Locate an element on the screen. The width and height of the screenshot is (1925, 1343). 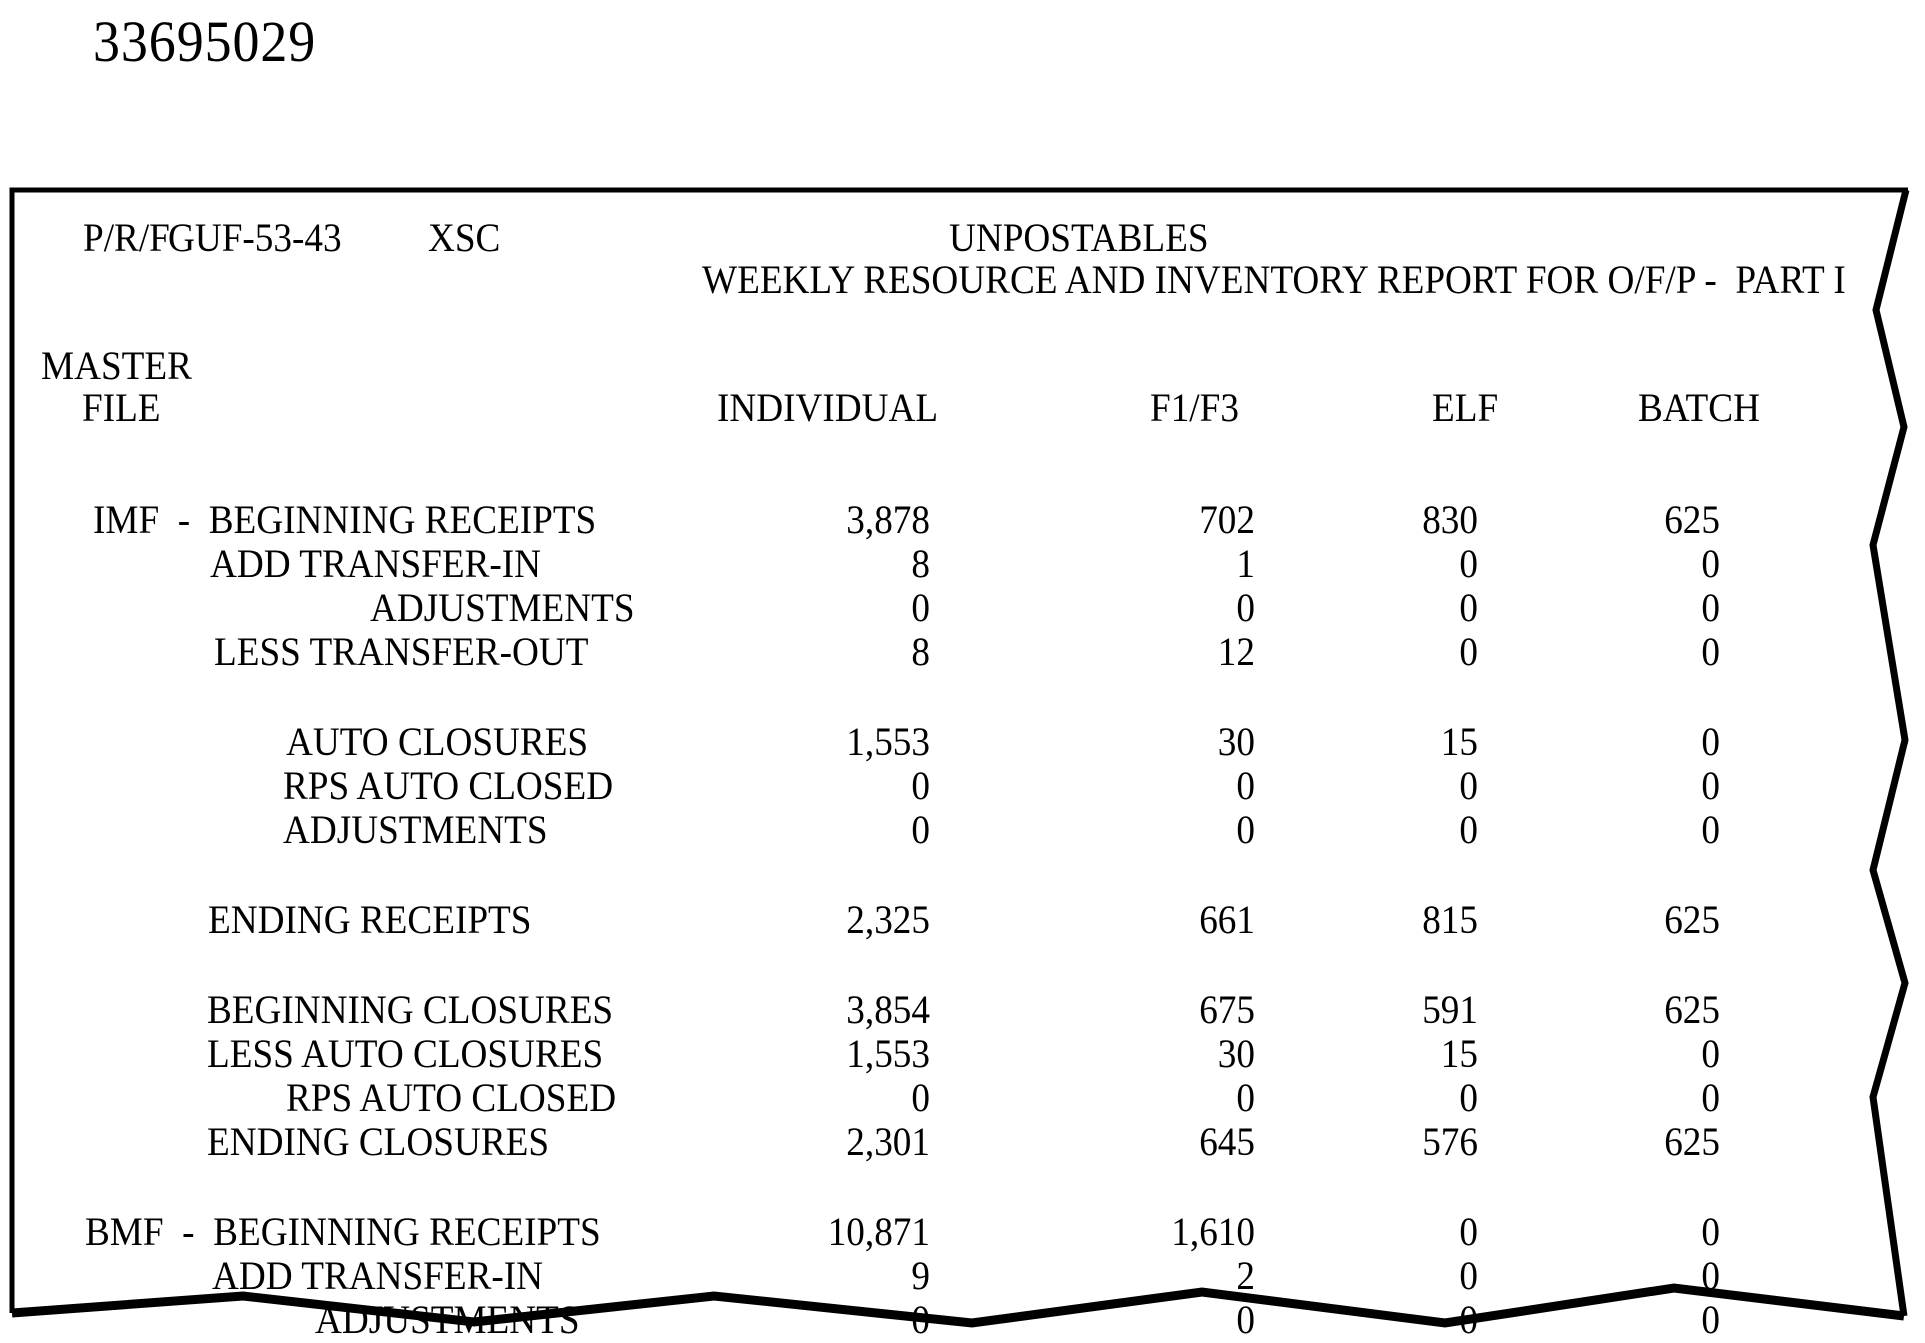
cell-value: 702 is located at coordinates (1227, 519).